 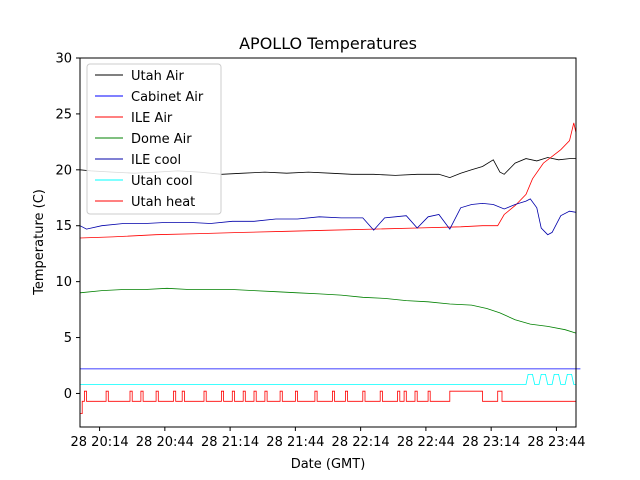 What do you see at coordinates (157, 76) in the screenshot?
I see `legend-label-utah-air: Utah Air` at bounding box center [157, 76].